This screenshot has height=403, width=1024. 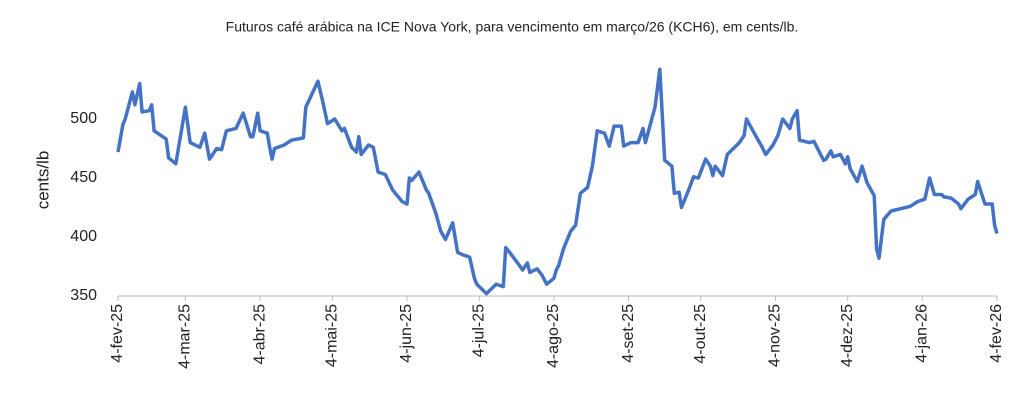 I want to click on y-tick-label: 450, so click(x=83, y=177).